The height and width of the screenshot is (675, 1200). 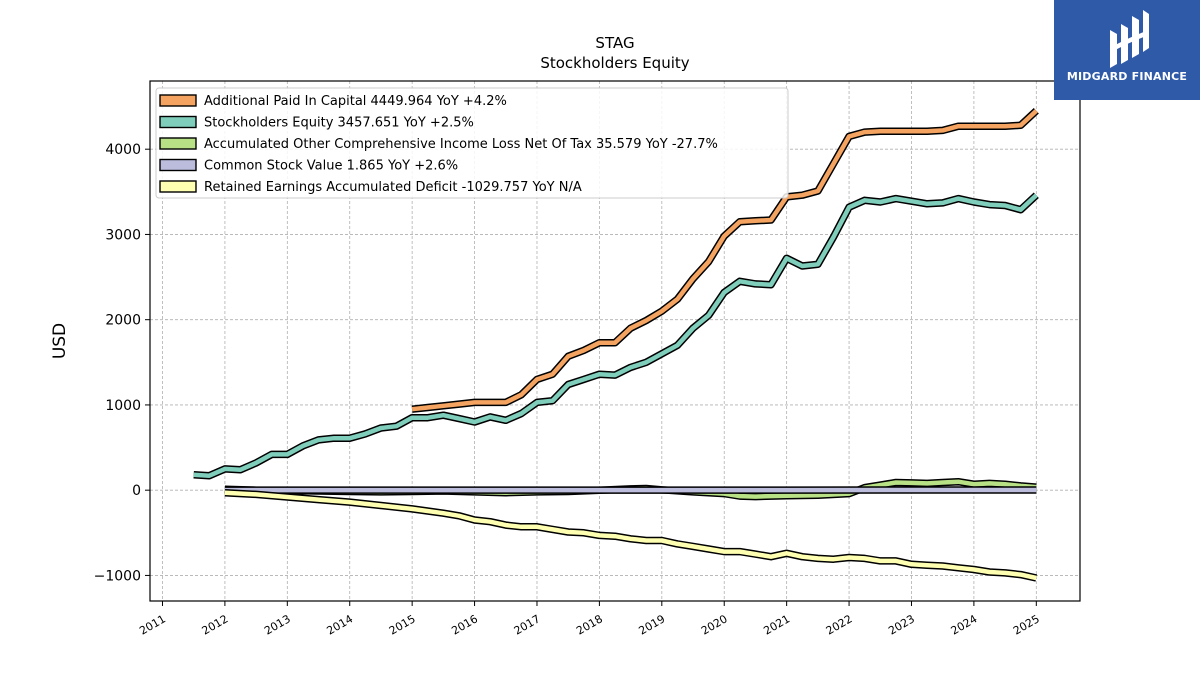 What do you see at coordinates (614, 63) in the screenshot?
I see `chart-subtitle: Stockholders Equity` at bounding box center [614, 63].